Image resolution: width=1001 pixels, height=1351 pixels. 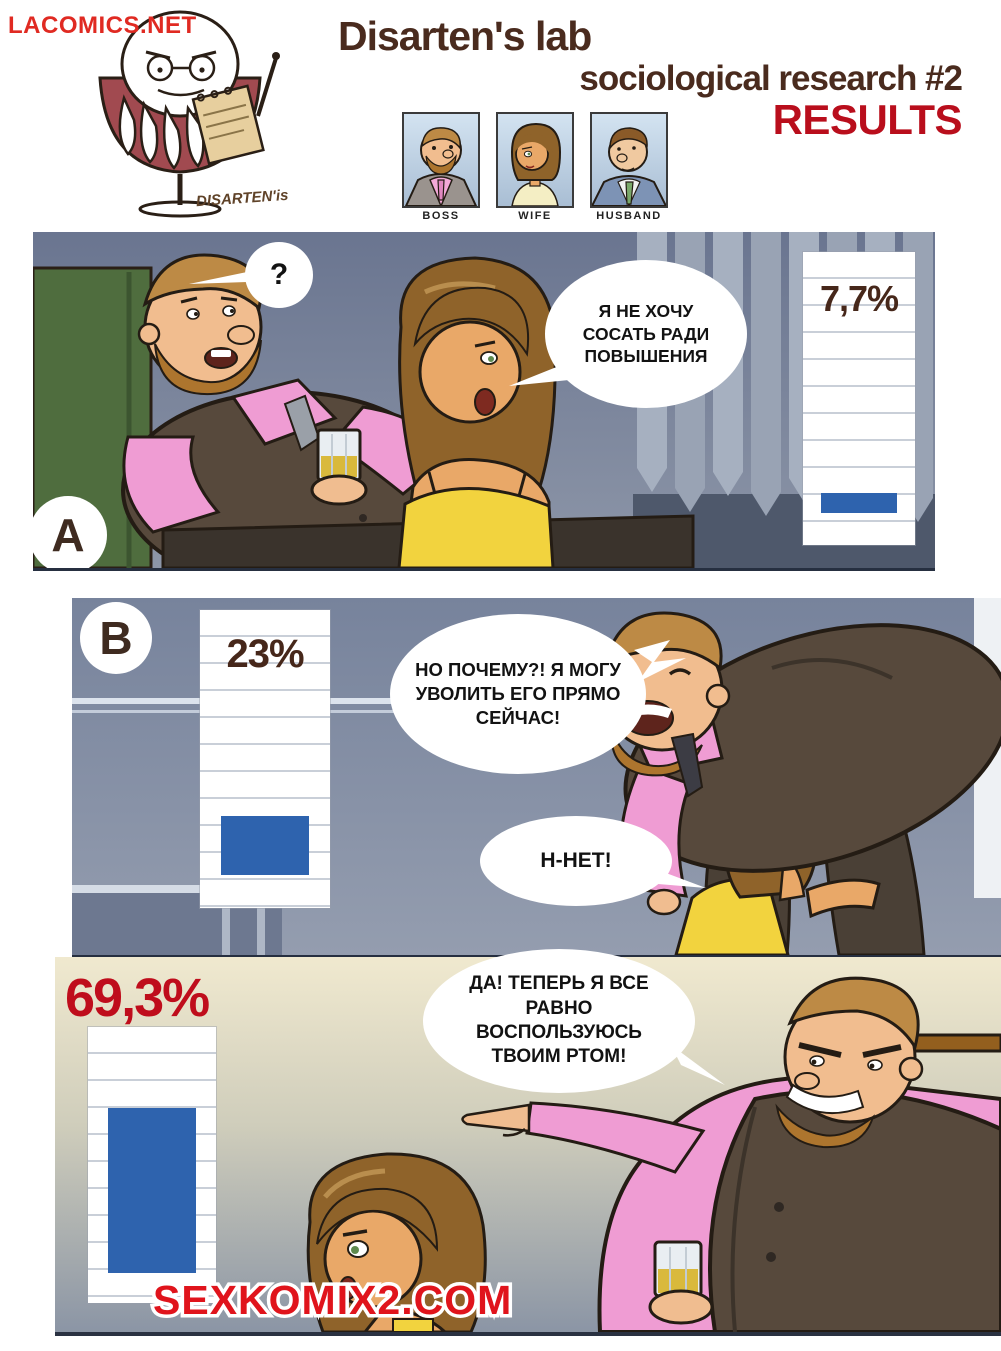 What do you see at coordinates (771, 78) in the screenshot?
I see `page-title-line2: sociological research #2` at bounding box center [771, 78].